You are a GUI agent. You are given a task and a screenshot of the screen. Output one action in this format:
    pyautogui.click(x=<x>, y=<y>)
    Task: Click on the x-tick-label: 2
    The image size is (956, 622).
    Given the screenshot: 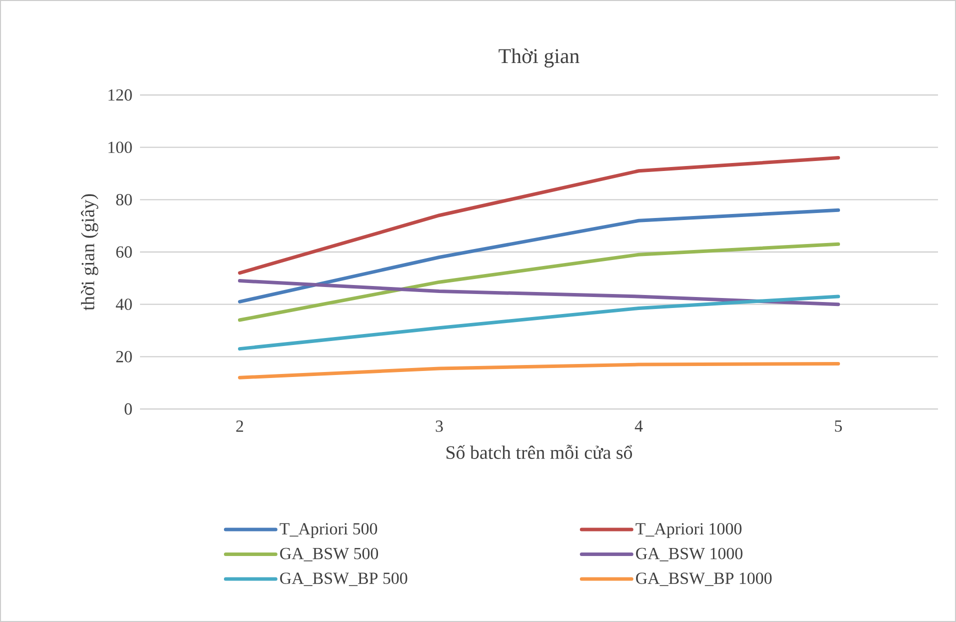 What is the action you would take?
    pyautogui.click(x=240, y=426)
    